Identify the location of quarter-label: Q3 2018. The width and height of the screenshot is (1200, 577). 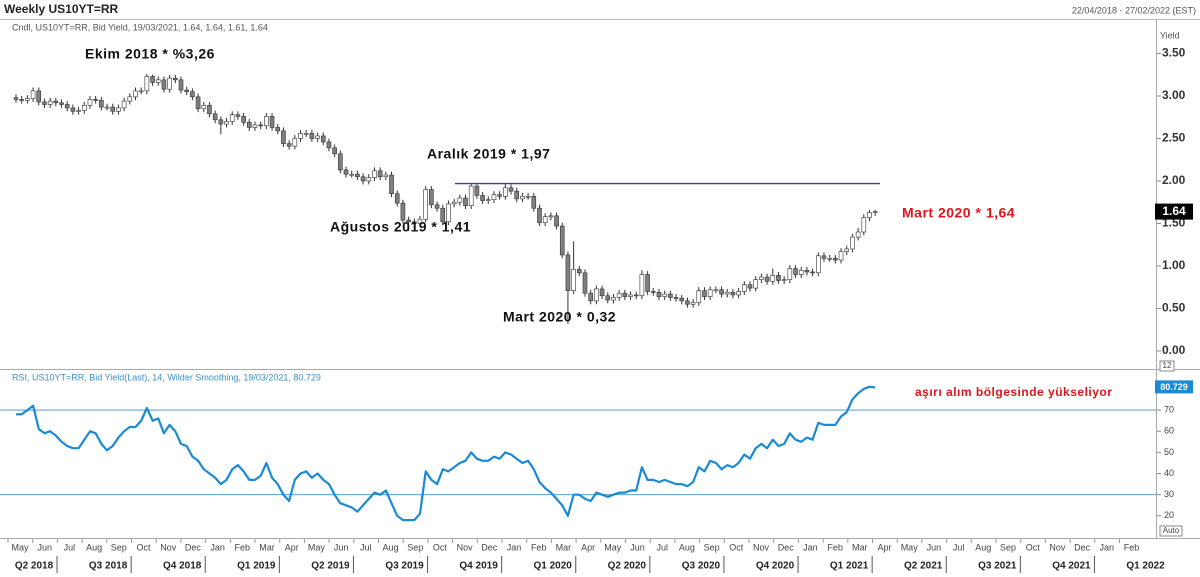
(108, 566).